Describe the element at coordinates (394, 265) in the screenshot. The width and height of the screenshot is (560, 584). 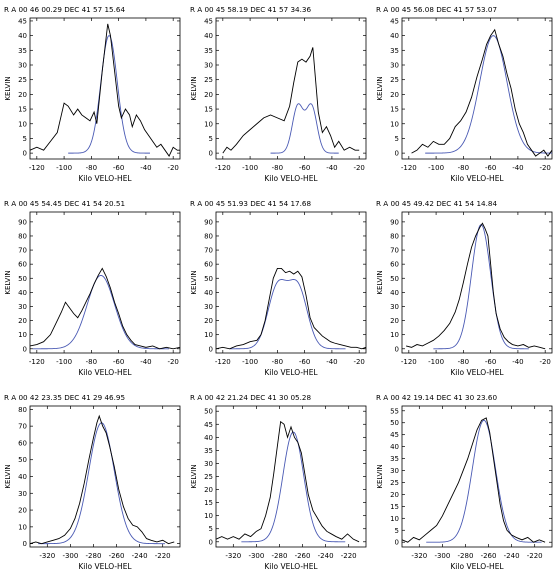
I see `y-tick-label: 60` at that location.